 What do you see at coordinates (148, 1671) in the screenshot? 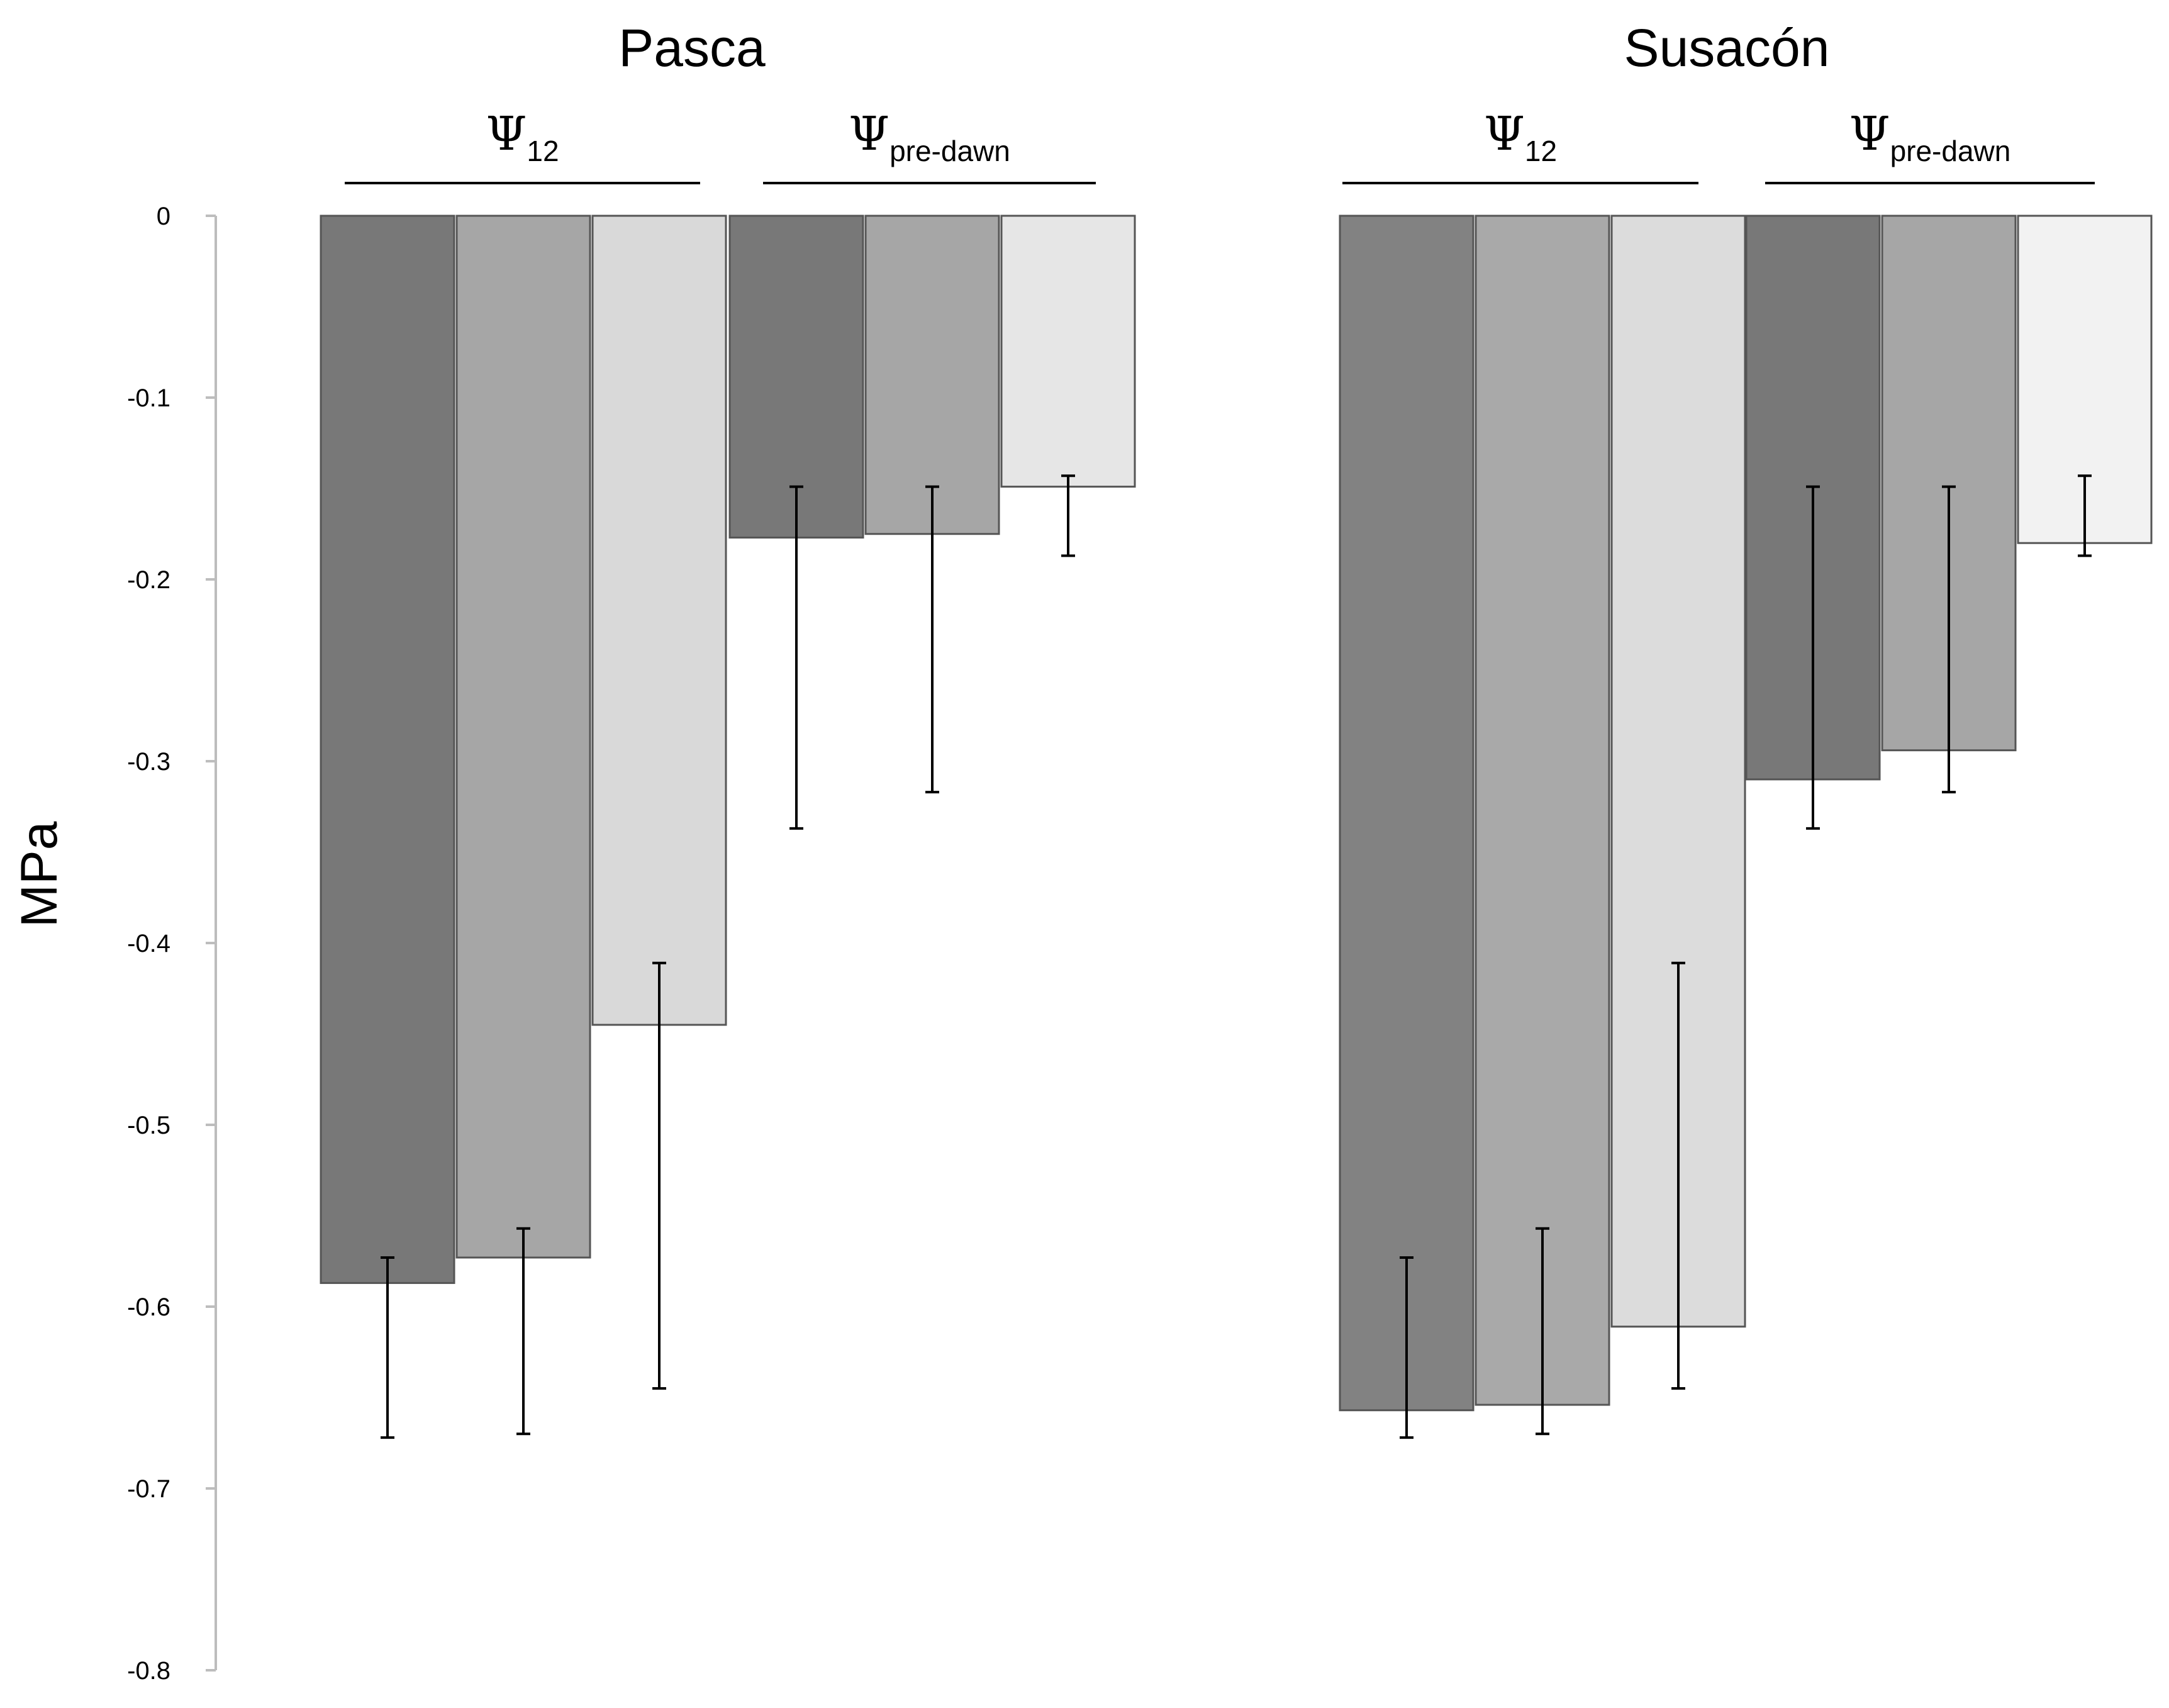
I see `y-tick-label: -0.8` at bounding box center [148, 1671].